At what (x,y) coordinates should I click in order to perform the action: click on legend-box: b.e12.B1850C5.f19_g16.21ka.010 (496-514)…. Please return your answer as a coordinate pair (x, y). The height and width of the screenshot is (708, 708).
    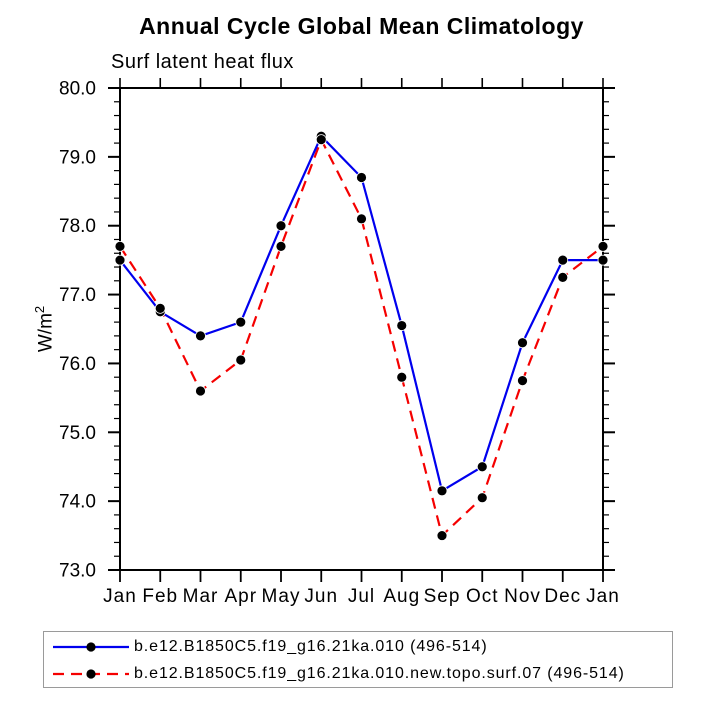
    Looking at the image, I should click on (358, 659).